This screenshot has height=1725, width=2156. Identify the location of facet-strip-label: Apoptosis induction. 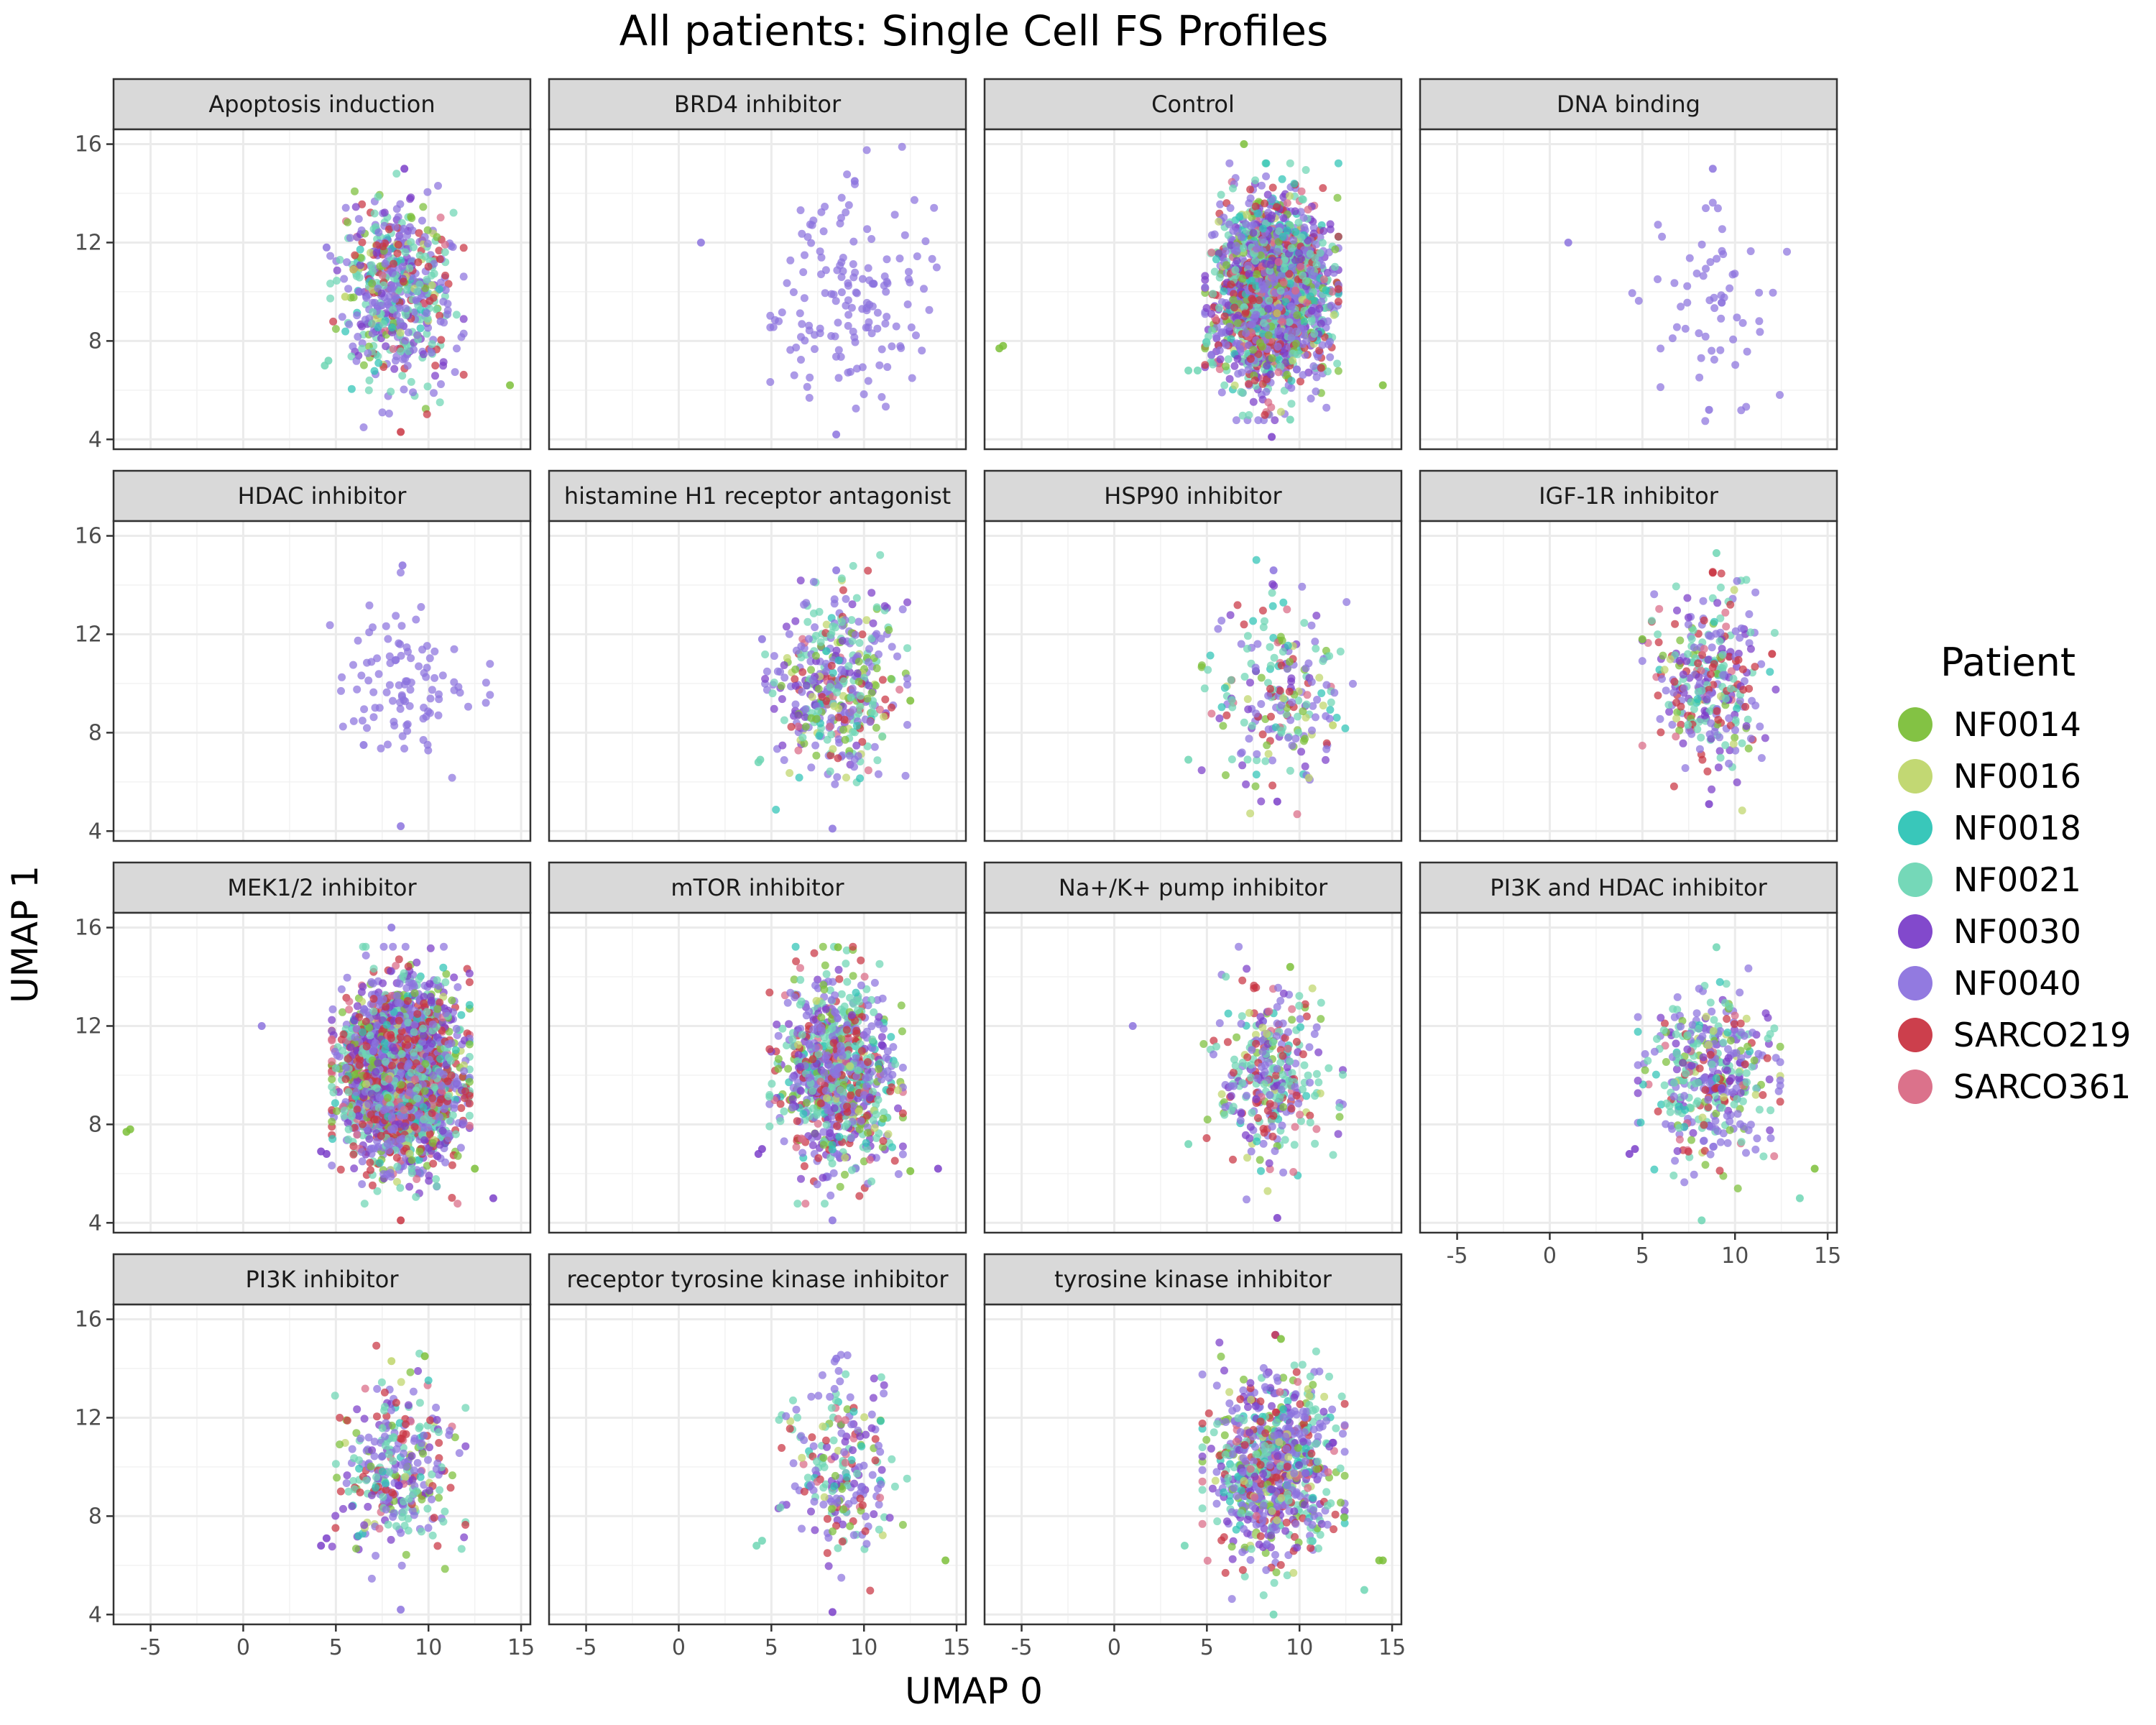
(321, 104).